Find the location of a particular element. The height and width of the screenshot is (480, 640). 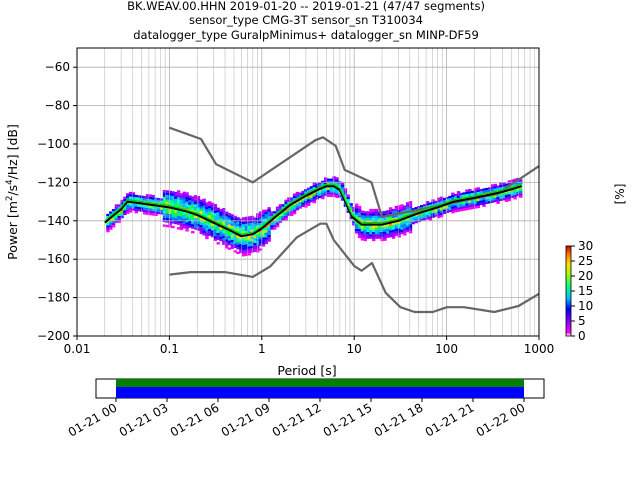

timeline-tick-label: 01-21 03 is located at coordinates (144, 419).